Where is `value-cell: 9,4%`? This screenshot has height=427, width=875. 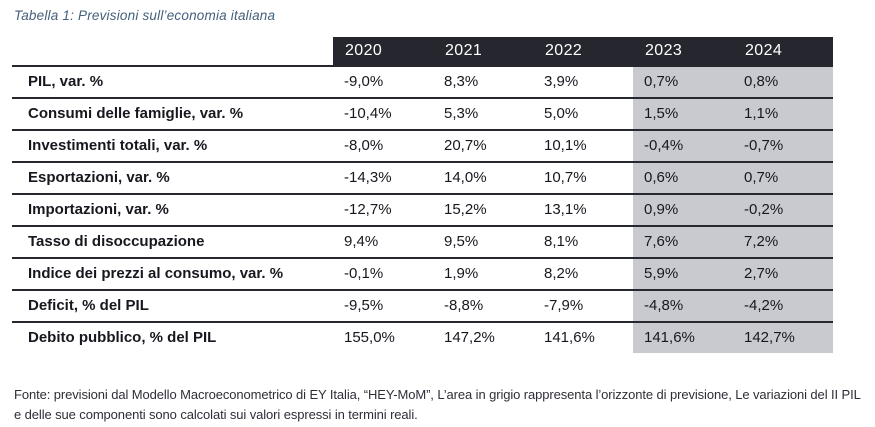
value-cell: 9,4% is located at coordinates (361, 241).